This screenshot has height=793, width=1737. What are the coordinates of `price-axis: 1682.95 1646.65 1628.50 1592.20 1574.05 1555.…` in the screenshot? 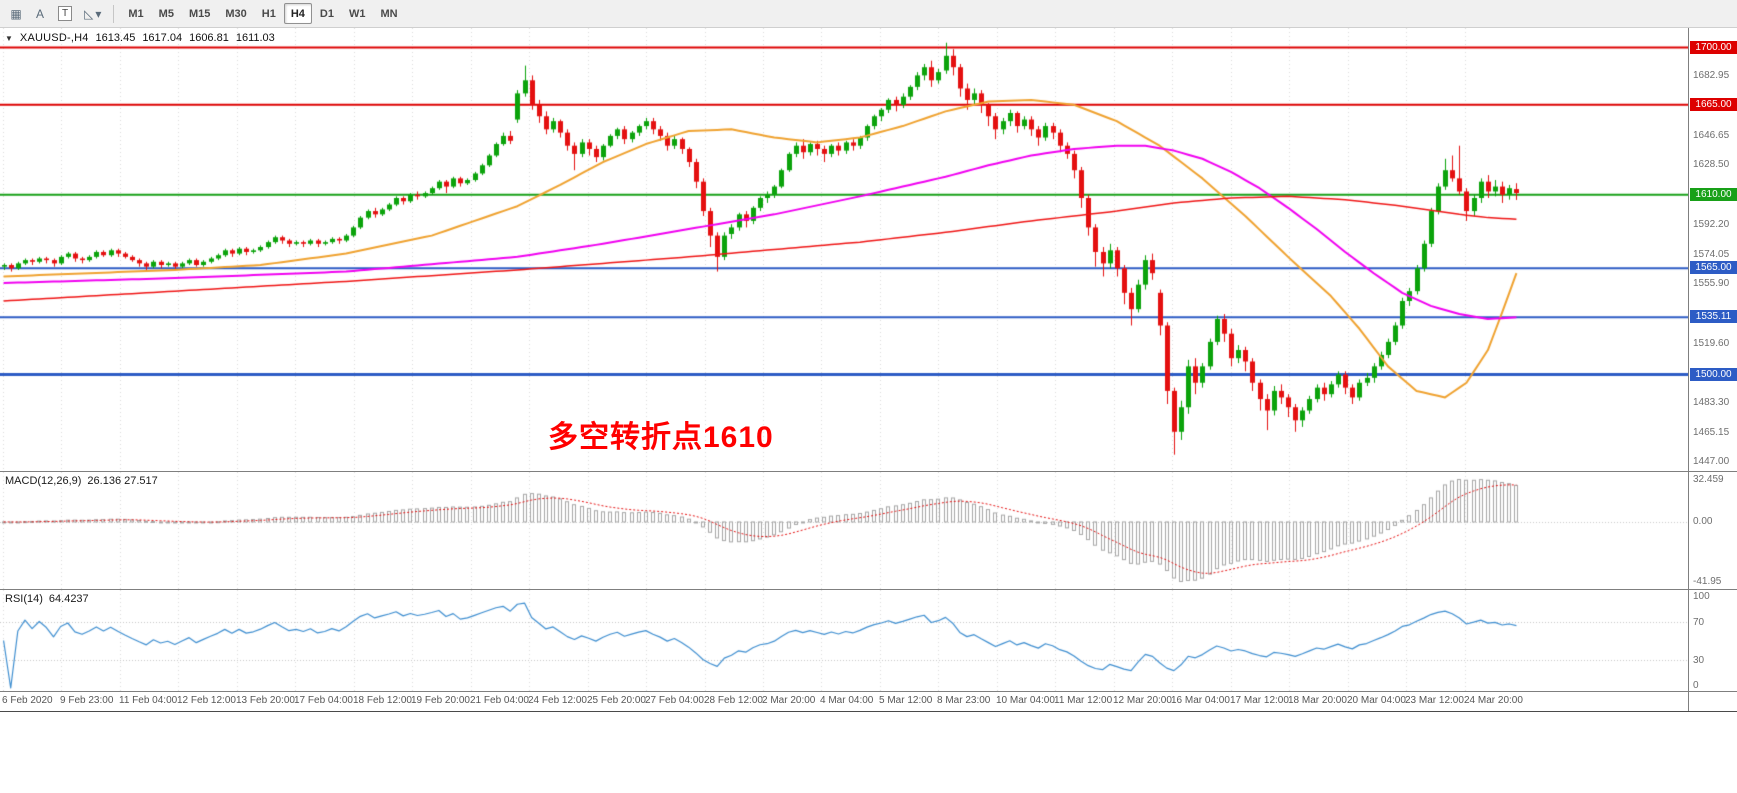 It's located at (1712, 249).